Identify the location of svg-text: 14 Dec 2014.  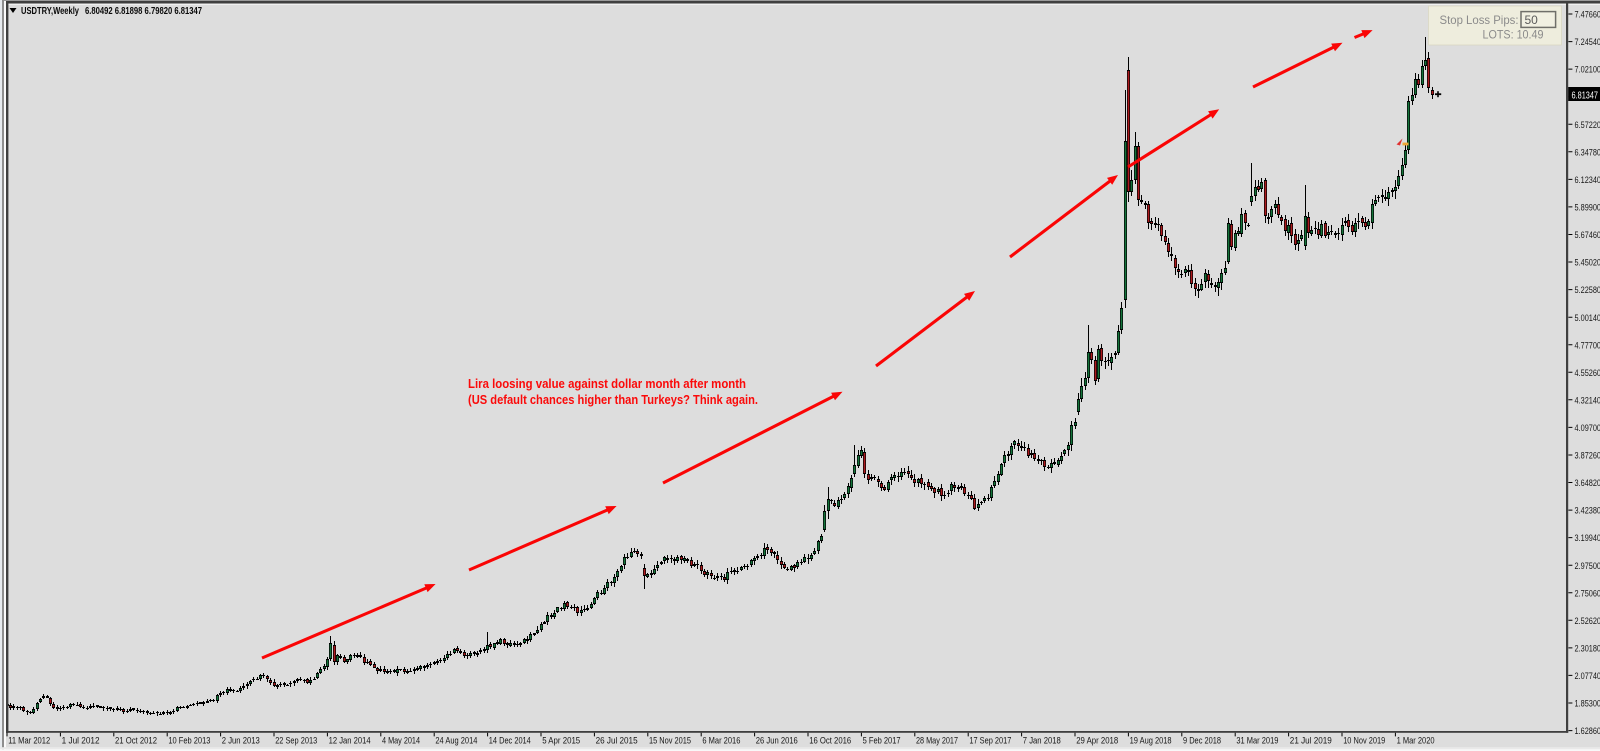
(510, 741).